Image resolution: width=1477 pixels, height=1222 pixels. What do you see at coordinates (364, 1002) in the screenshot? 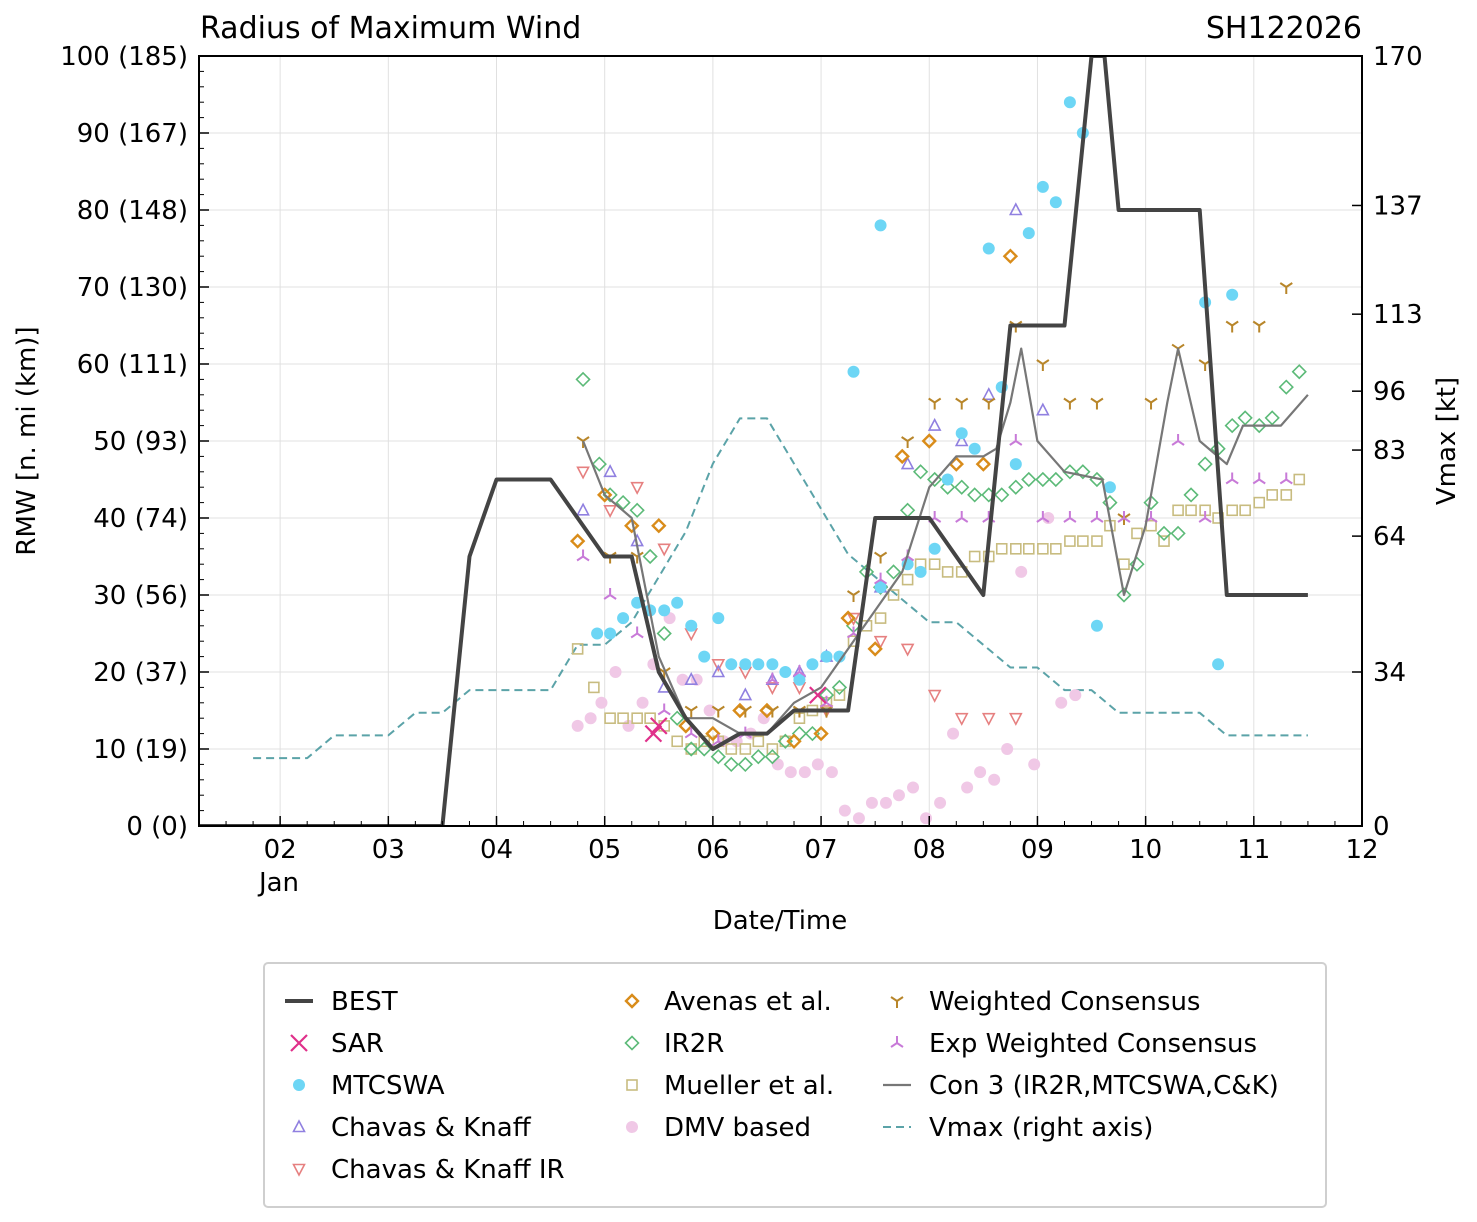
I see `legend-label-best: BEST` at bounding box center [364, 1002].